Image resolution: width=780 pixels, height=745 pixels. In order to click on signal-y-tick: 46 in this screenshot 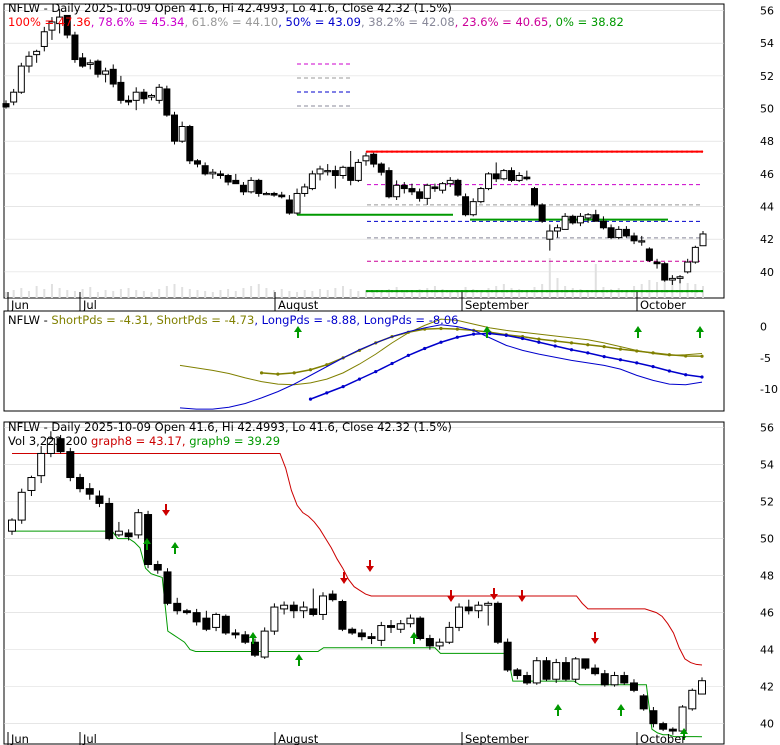, I will do `click(767, 613)`.